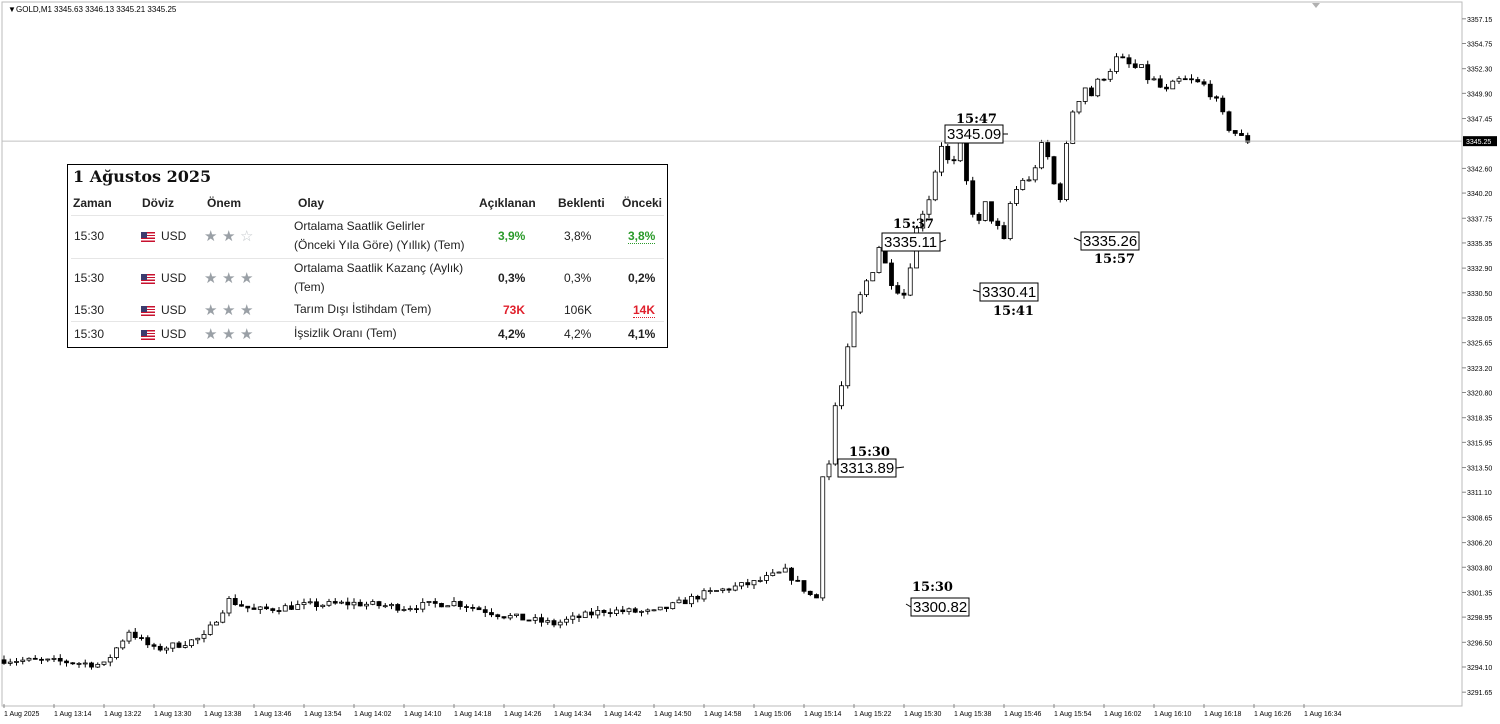 The height and width of the screenshot is (724, 1500). Describe the element at coordinates (1322, 714) in the screenshot. I see `time-axis-label: 1 Aug 16:34` at that location.